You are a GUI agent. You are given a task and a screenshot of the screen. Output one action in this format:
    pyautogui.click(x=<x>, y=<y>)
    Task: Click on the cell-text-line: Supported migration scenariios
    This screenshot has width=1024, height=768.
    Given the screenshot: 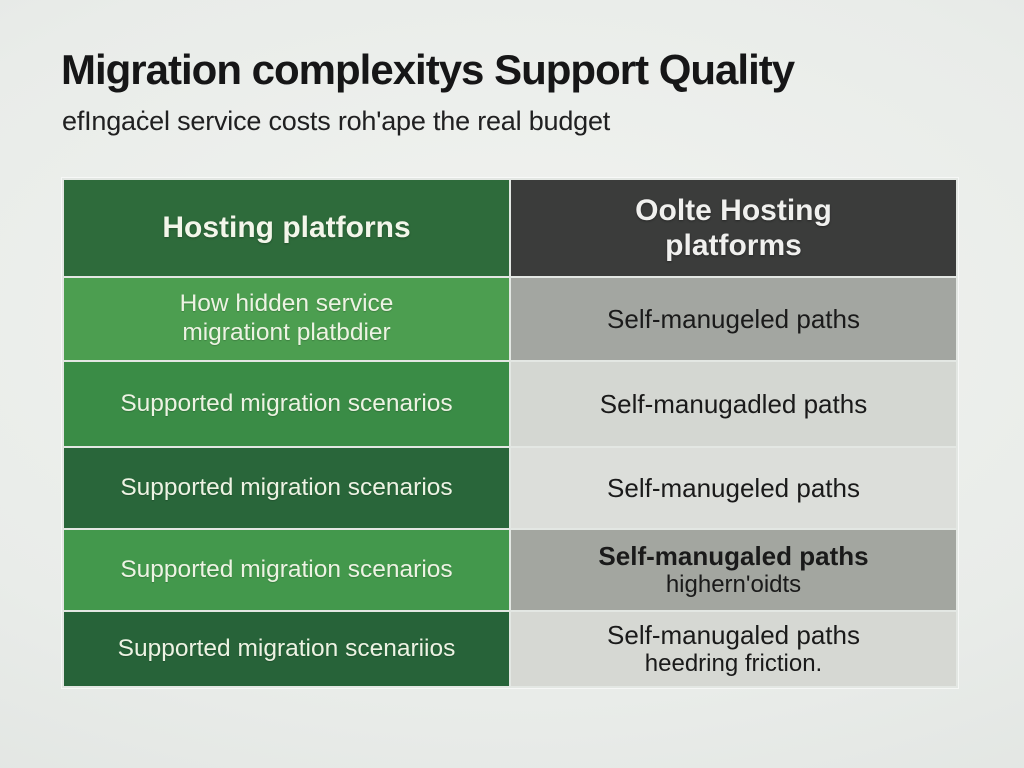 What is the action you would take?
    pyautogui.click(x=286, y=648)
    